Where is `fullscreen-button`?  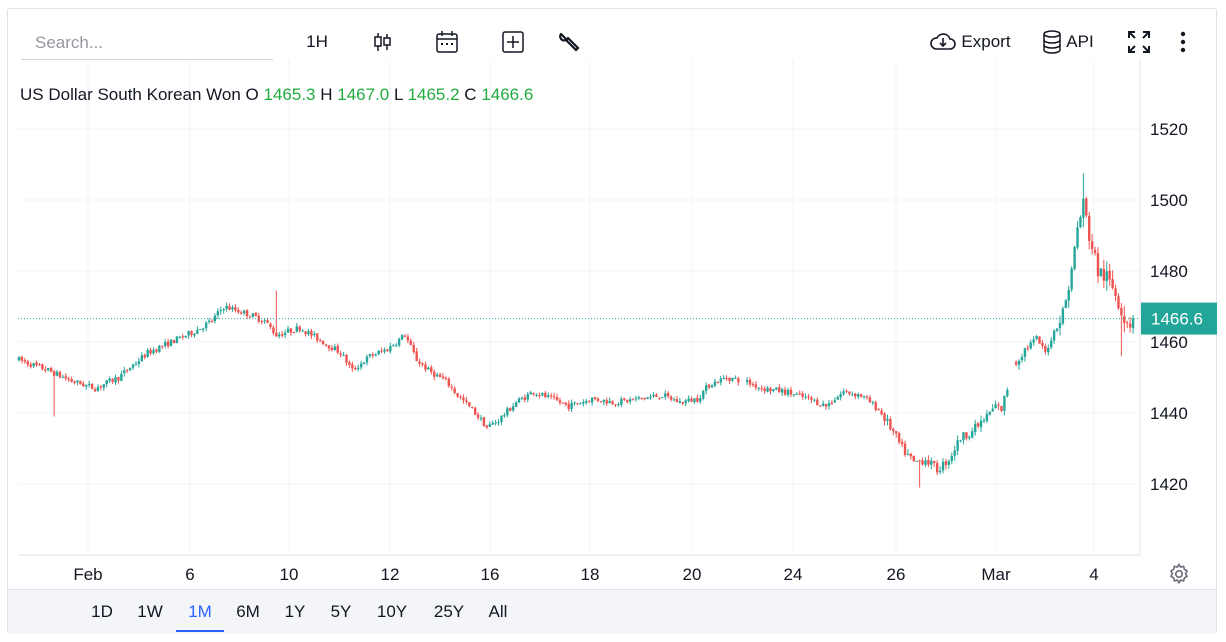
fullscreen-button is located at coordinates (1139, 42).